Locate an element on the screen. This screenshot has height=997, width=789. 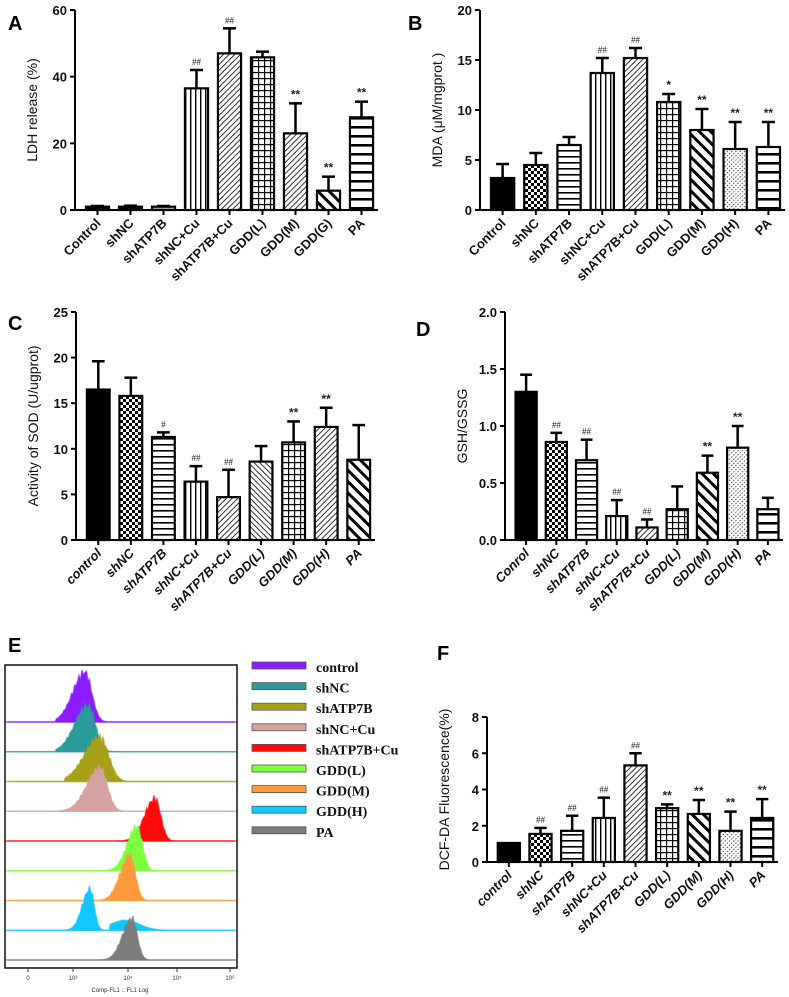
y-tick-label: 20 is located at coordinates (60, 143).